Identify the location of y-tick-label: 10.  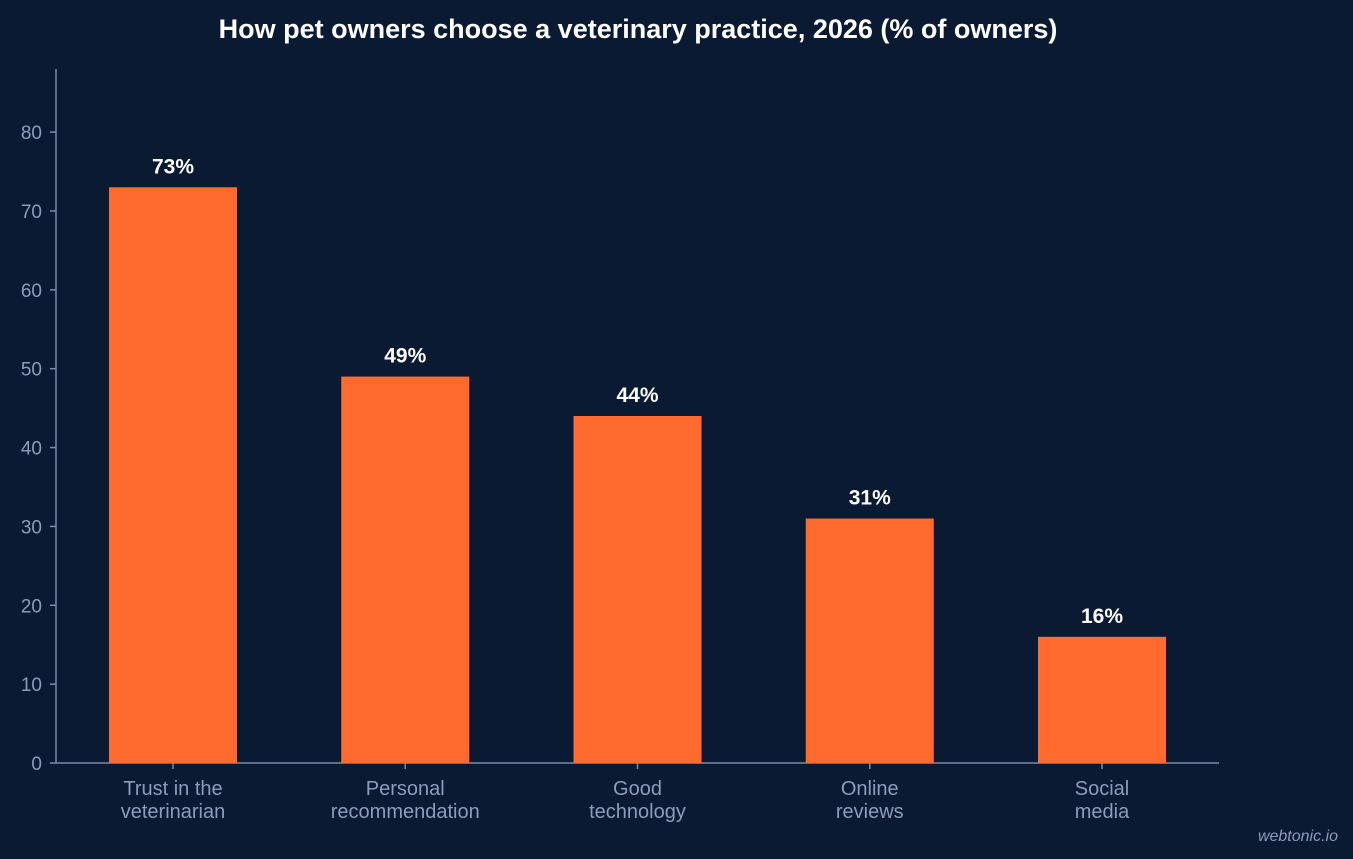
(31, 685).